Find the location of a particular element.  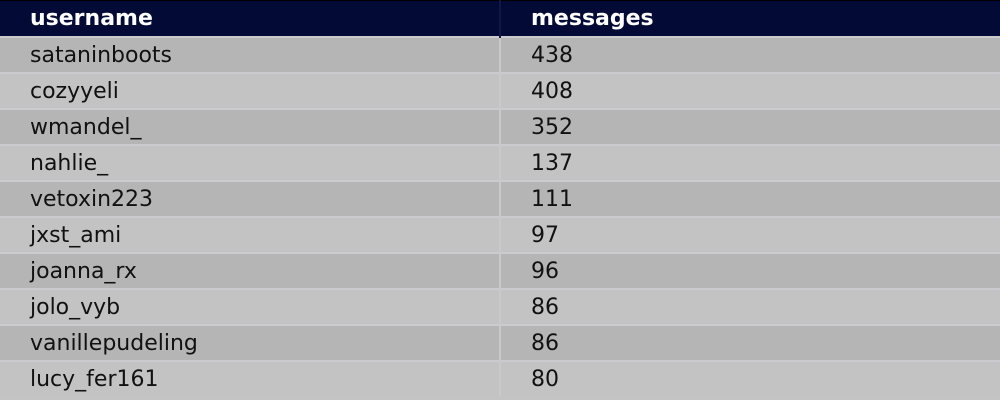

username-cell: vanillepudeling is located at coordinates (250, 342).